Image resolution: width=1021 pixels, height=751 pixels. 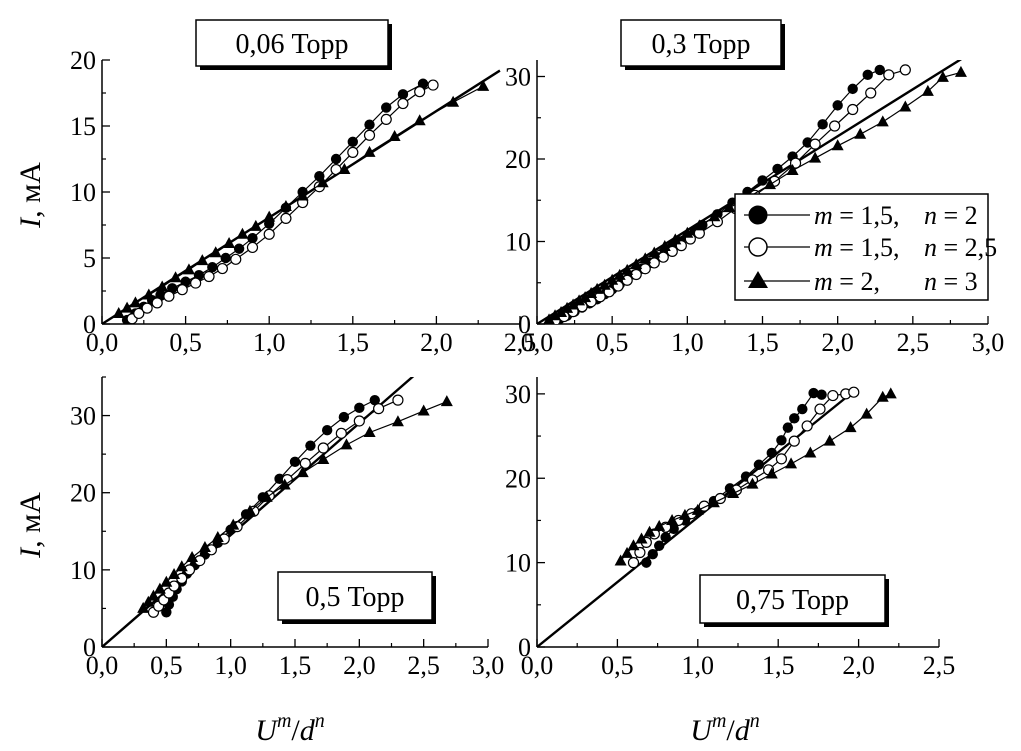 I want to click on legend-entry-1: m = 1,5, n = 2, so click(x=861, y=215).